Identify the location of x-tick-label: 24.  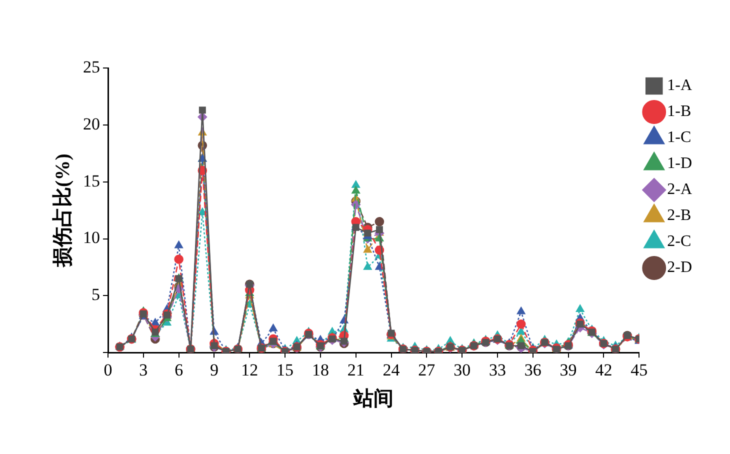
(391, 370).